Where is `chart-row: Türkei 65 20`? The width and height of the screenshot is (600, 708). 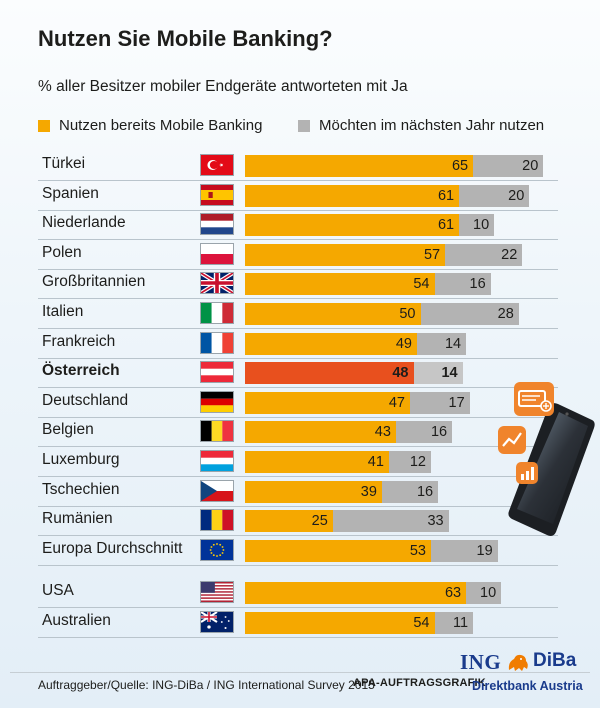
chart-row: Türkei 65 20 is located at coordinates (298, 166).